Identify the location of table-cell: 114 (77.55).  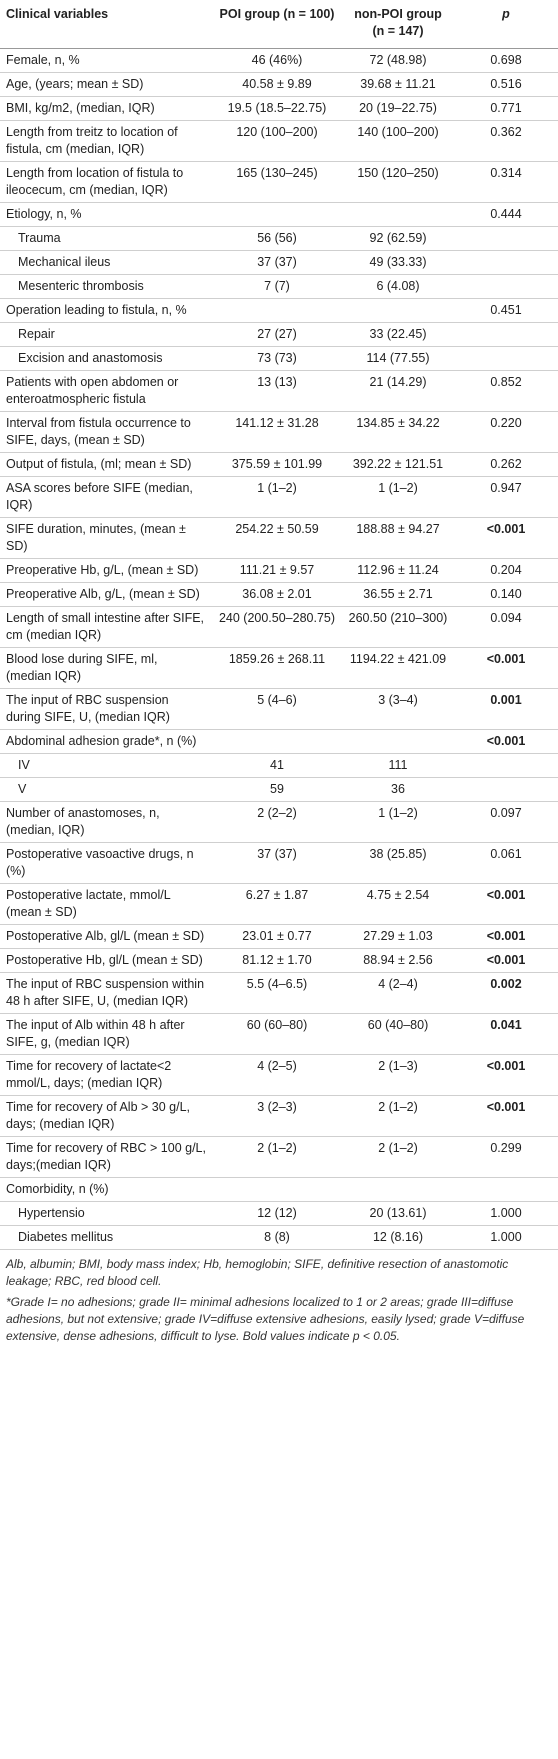
(398, 358).